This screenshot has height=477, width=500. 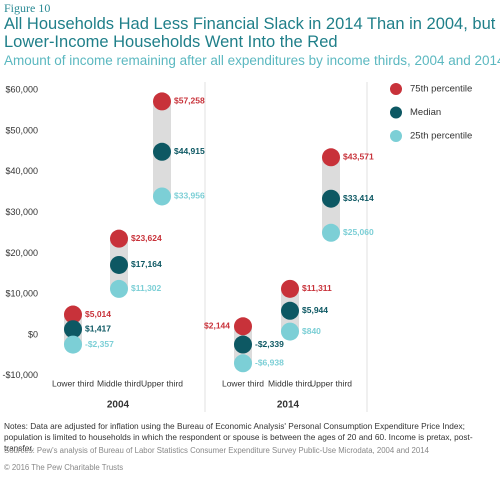 What do you see at coordinates (288, 405) in the screenshot?
I see `group-label: 2014` at bounding box center [288, 405].